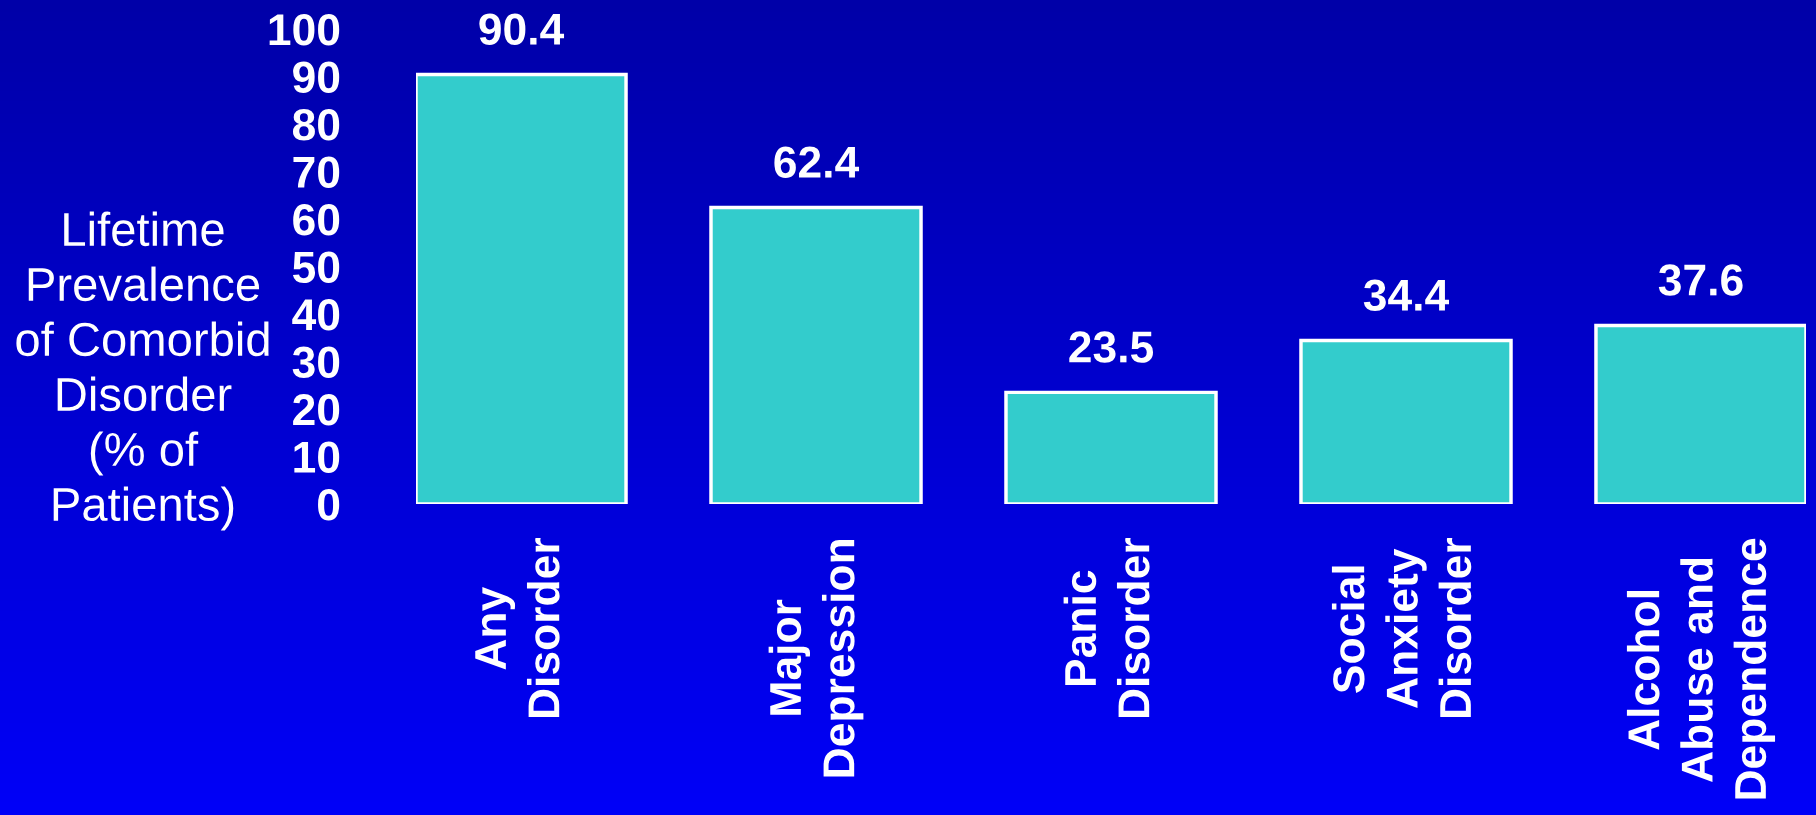 The height and width of the screenshot is (815, 1816). Describe the element at coordinates (1111, 347) in the screenshot. I see `data-label: 23.5` at that location.